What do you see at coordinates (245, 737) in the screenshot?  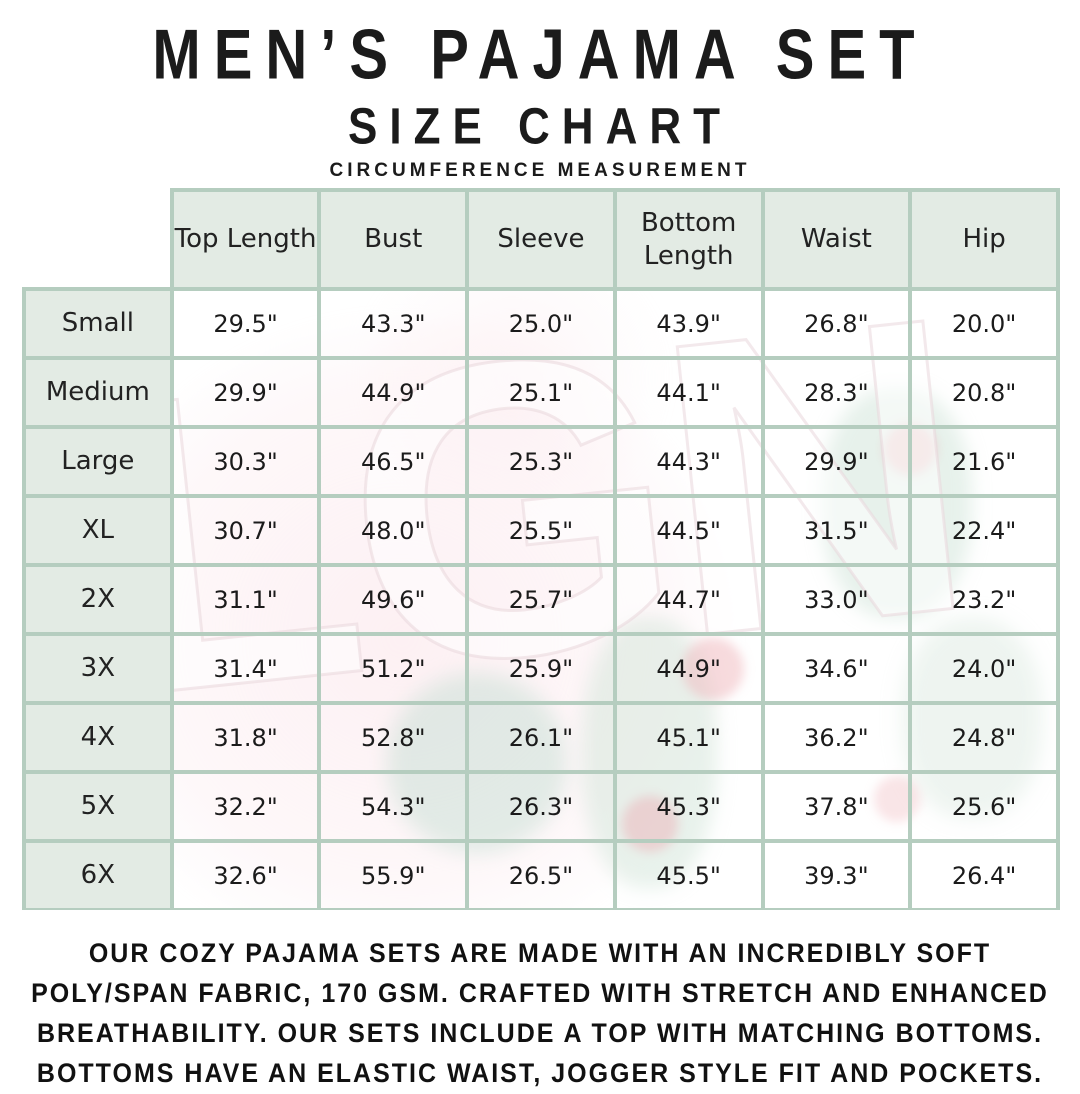 I see `measurement-cell: 31.8"` at bounding box center [245, 737].